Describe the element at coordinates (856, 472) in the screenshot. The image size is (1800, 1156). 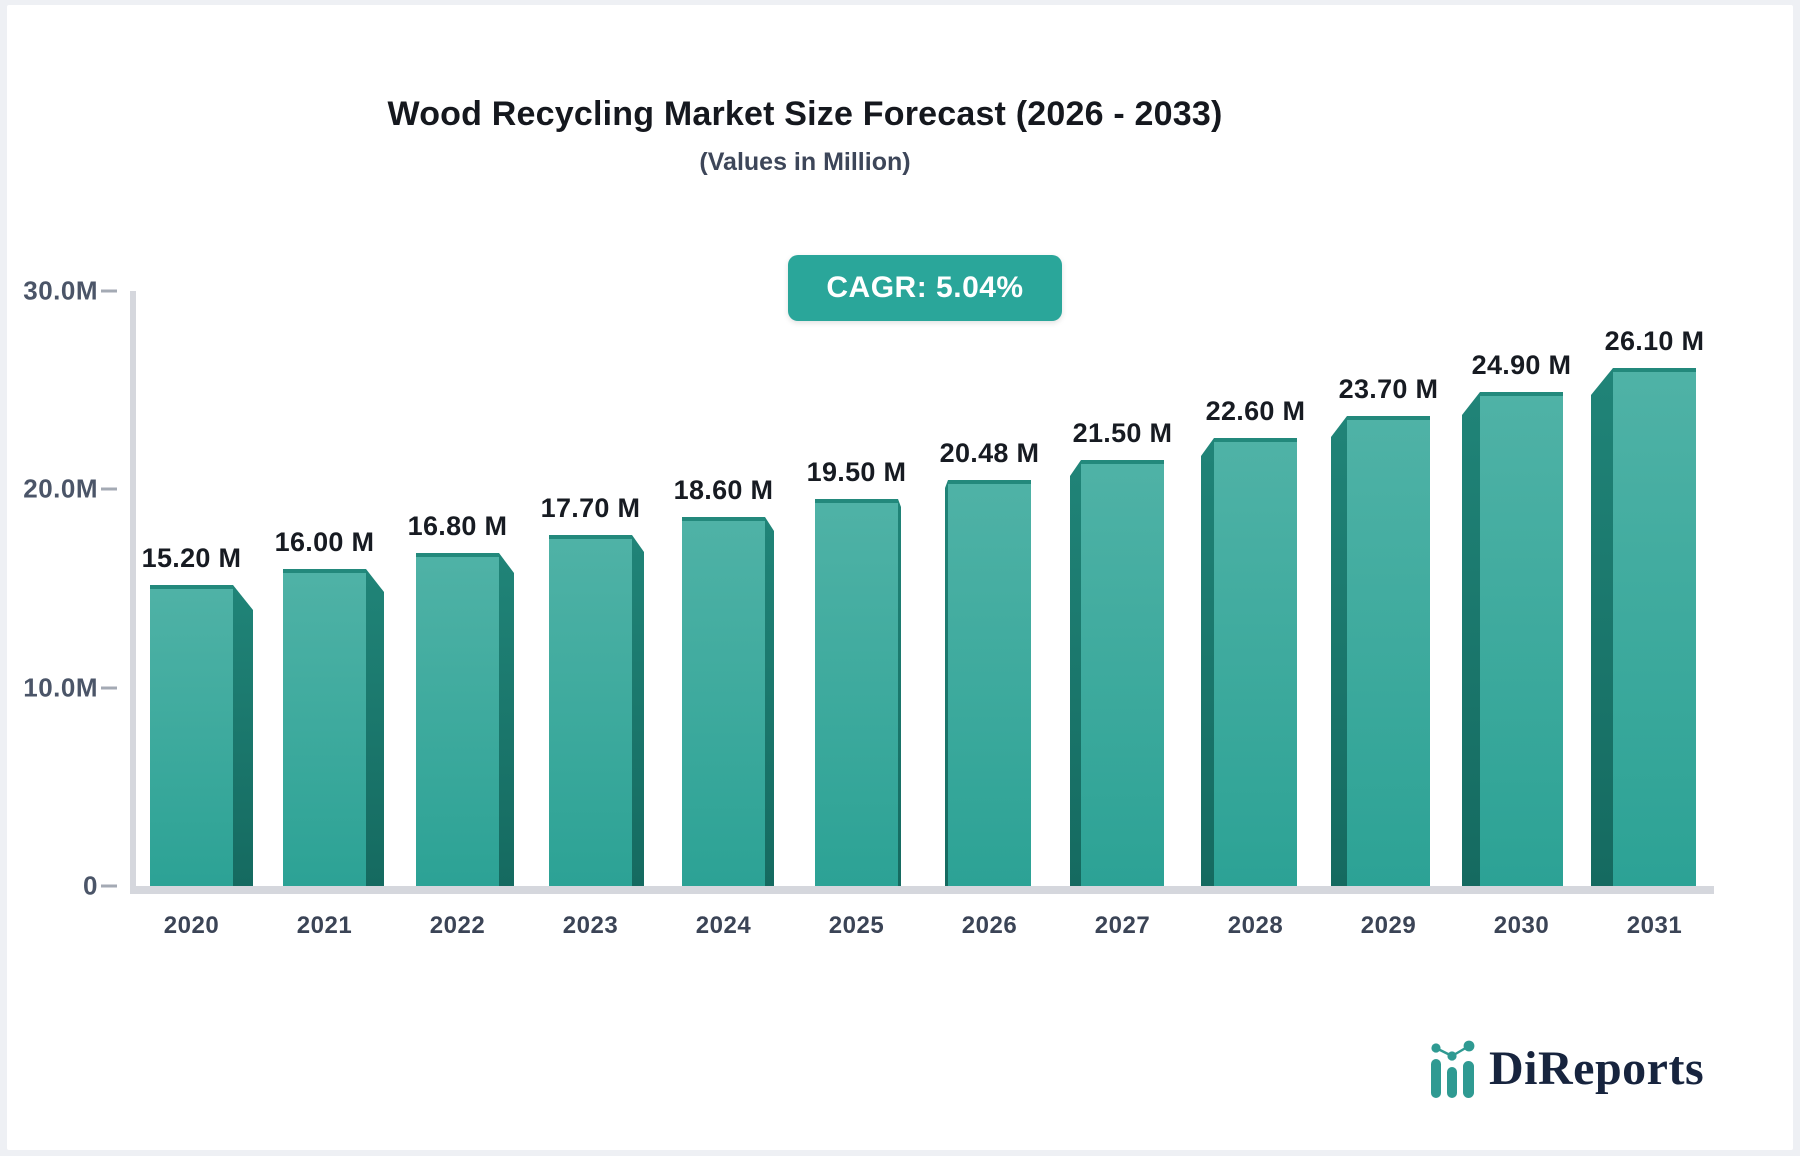
I see `bar-value-label: 19.50 M` at that location.